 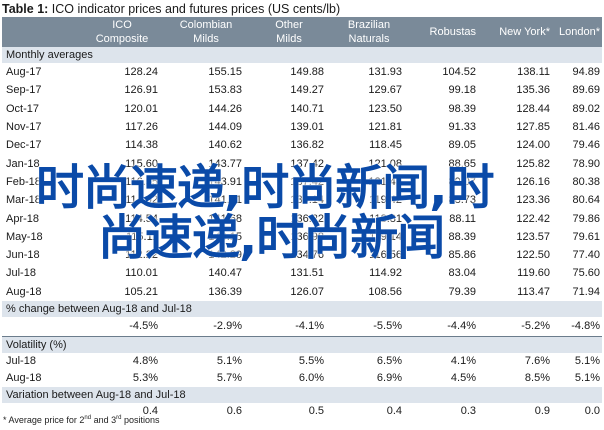 I want to click on pct-change-row: -4.5% -2.9% -4.1% -5.5% -4.4% -5.2% -4.8%, so click(x=302, y=327).